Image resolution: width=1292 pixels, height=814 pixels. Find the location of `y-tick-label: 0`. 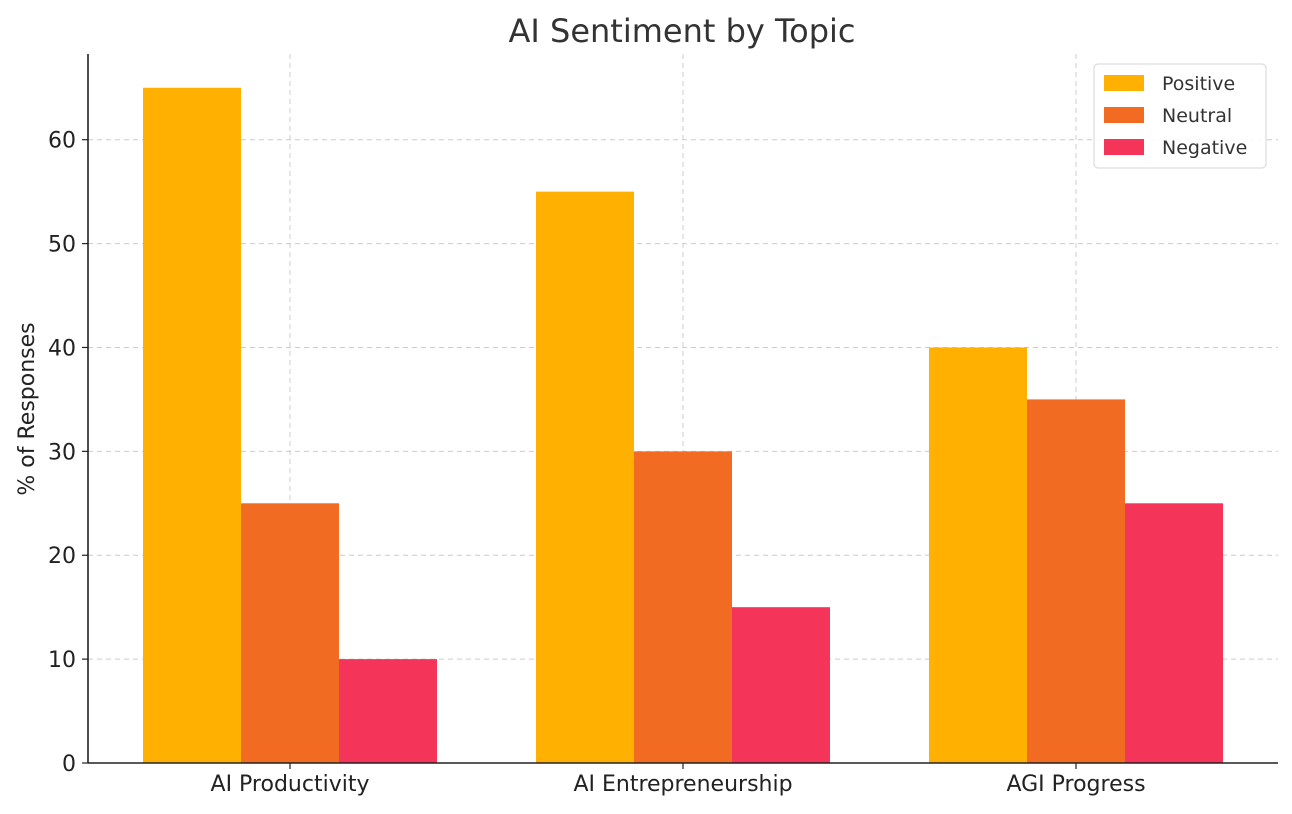

y-tick-label: 0 is located at coordinates (69, 764).